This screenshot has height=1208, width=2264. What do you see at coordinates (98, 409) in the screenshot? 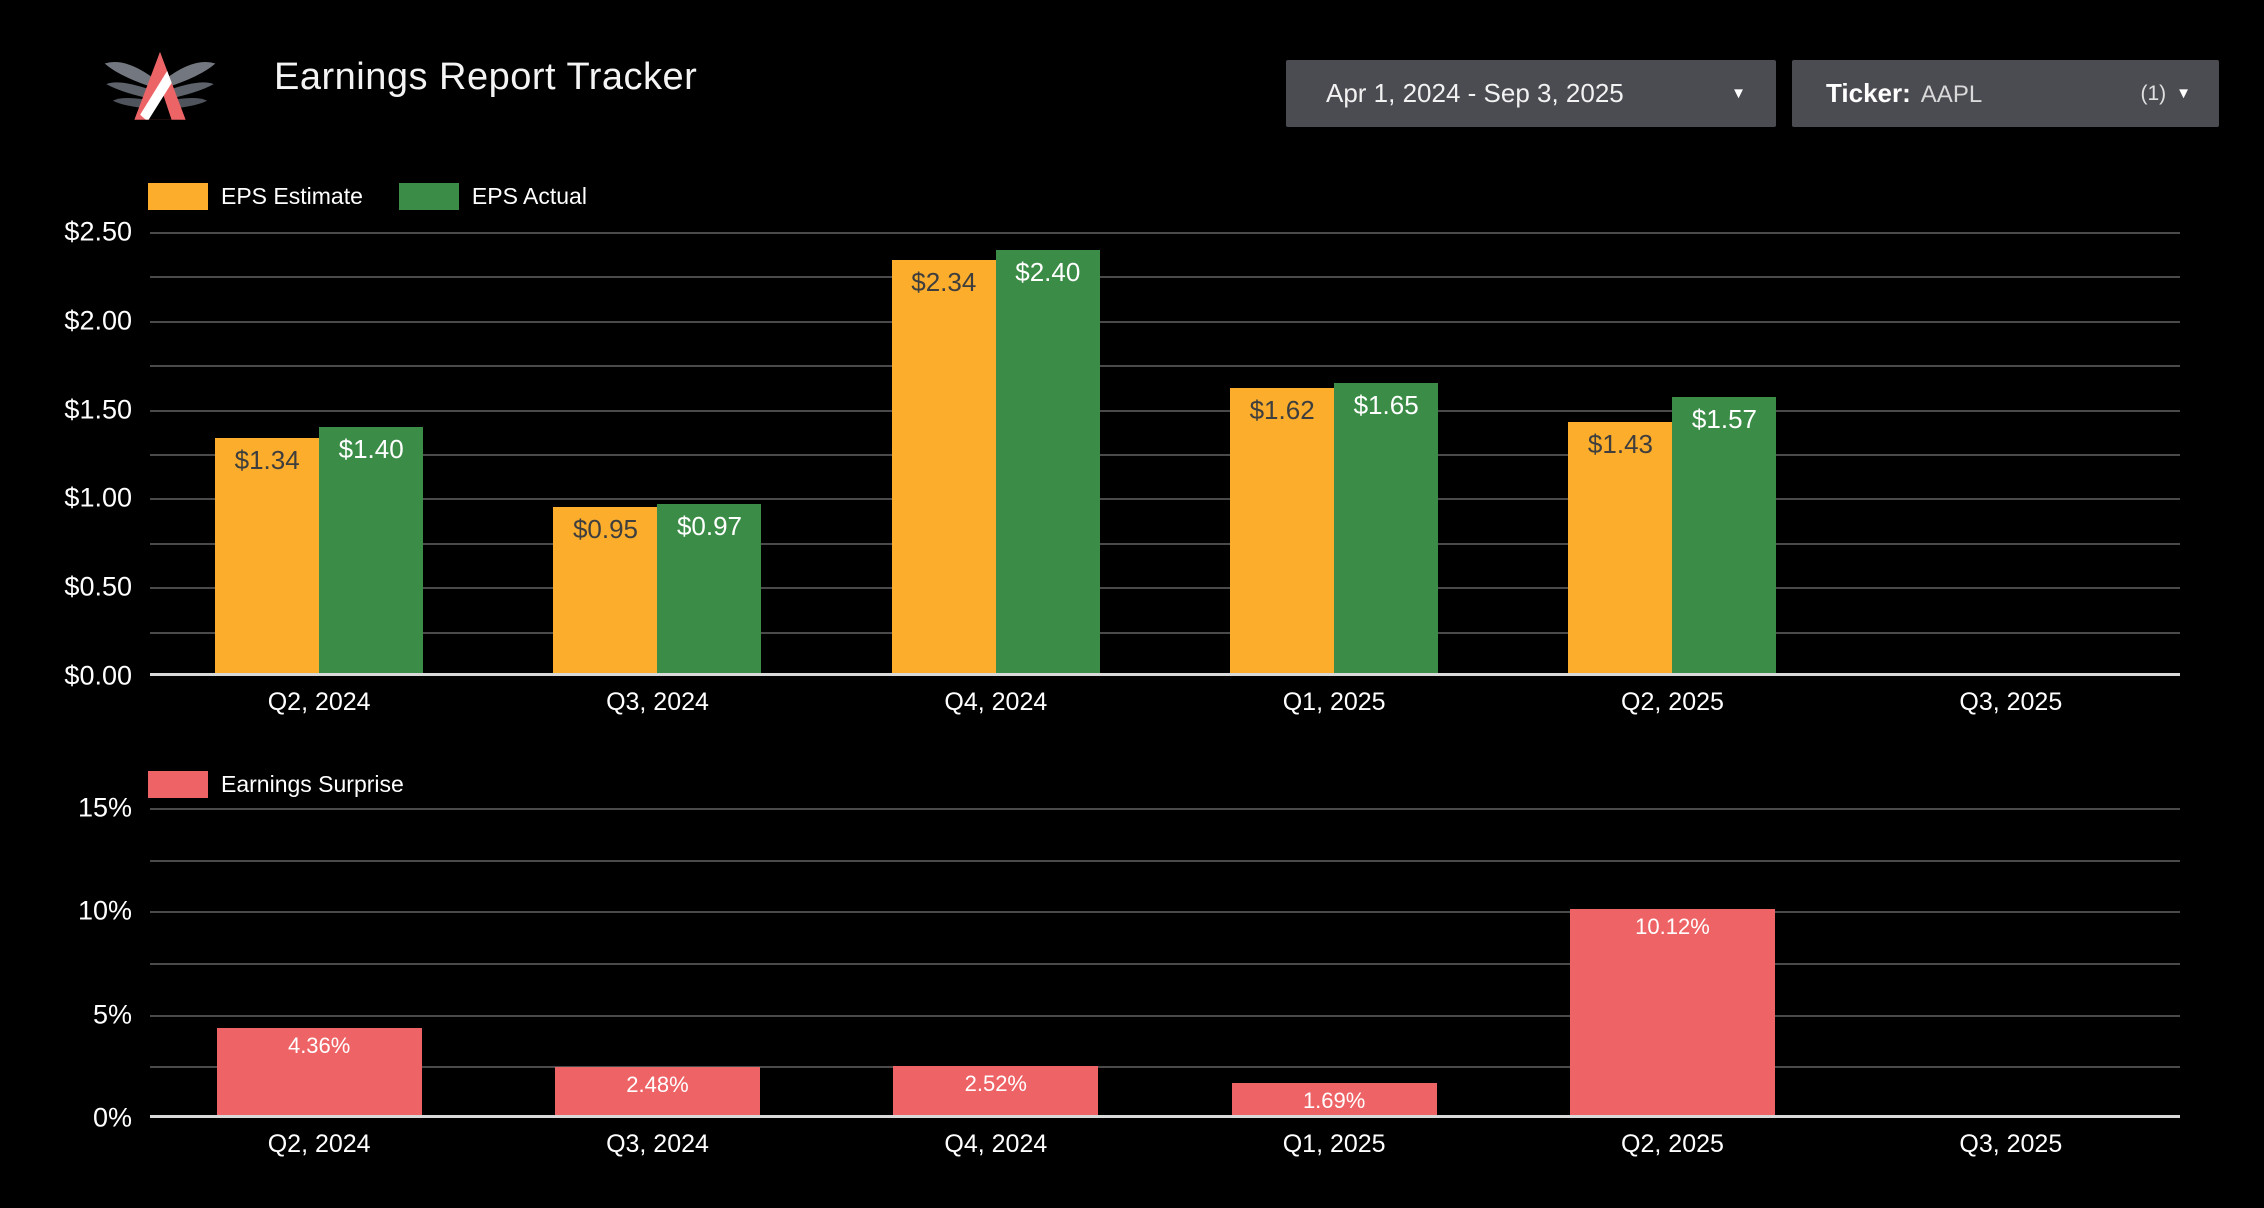
I see `y-tick-label: $1.50` at bounding box center [98, 409].